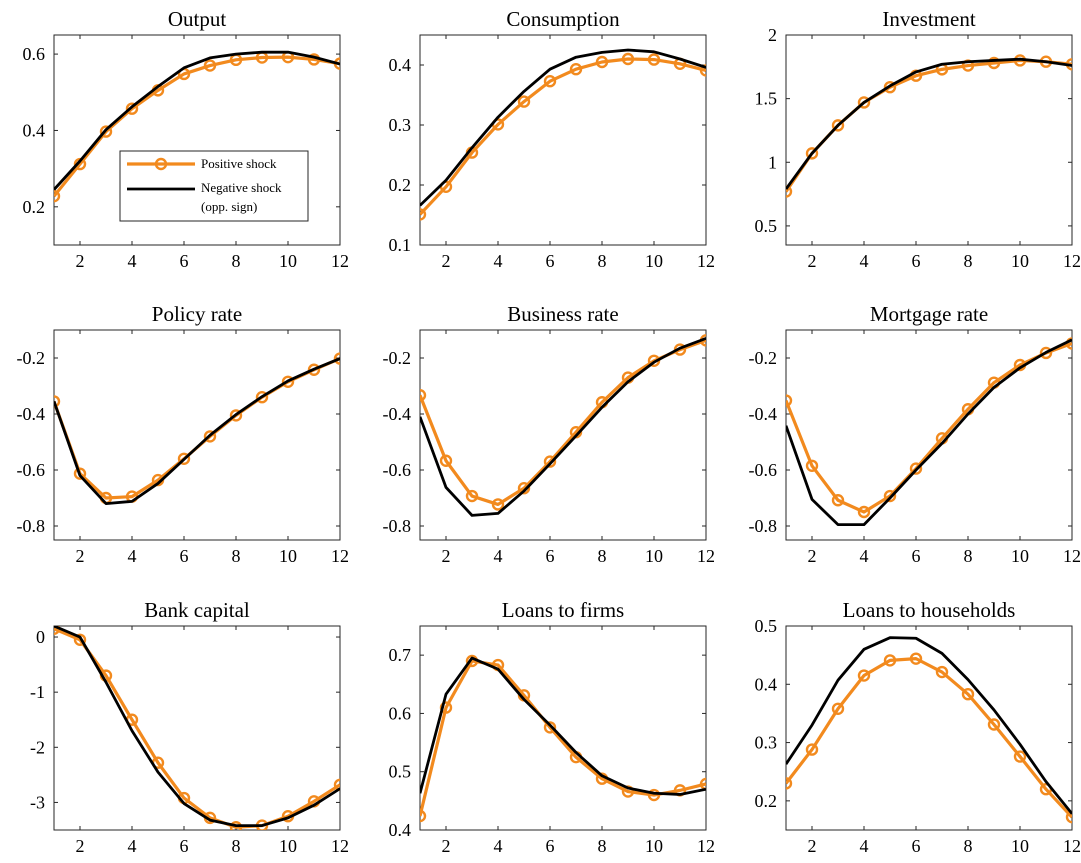 This screenshot has width=1081, height=863. Describe the element at coordinates (766, 801) in the screenshot. I see `y-tick-label: 0.2` at that location.